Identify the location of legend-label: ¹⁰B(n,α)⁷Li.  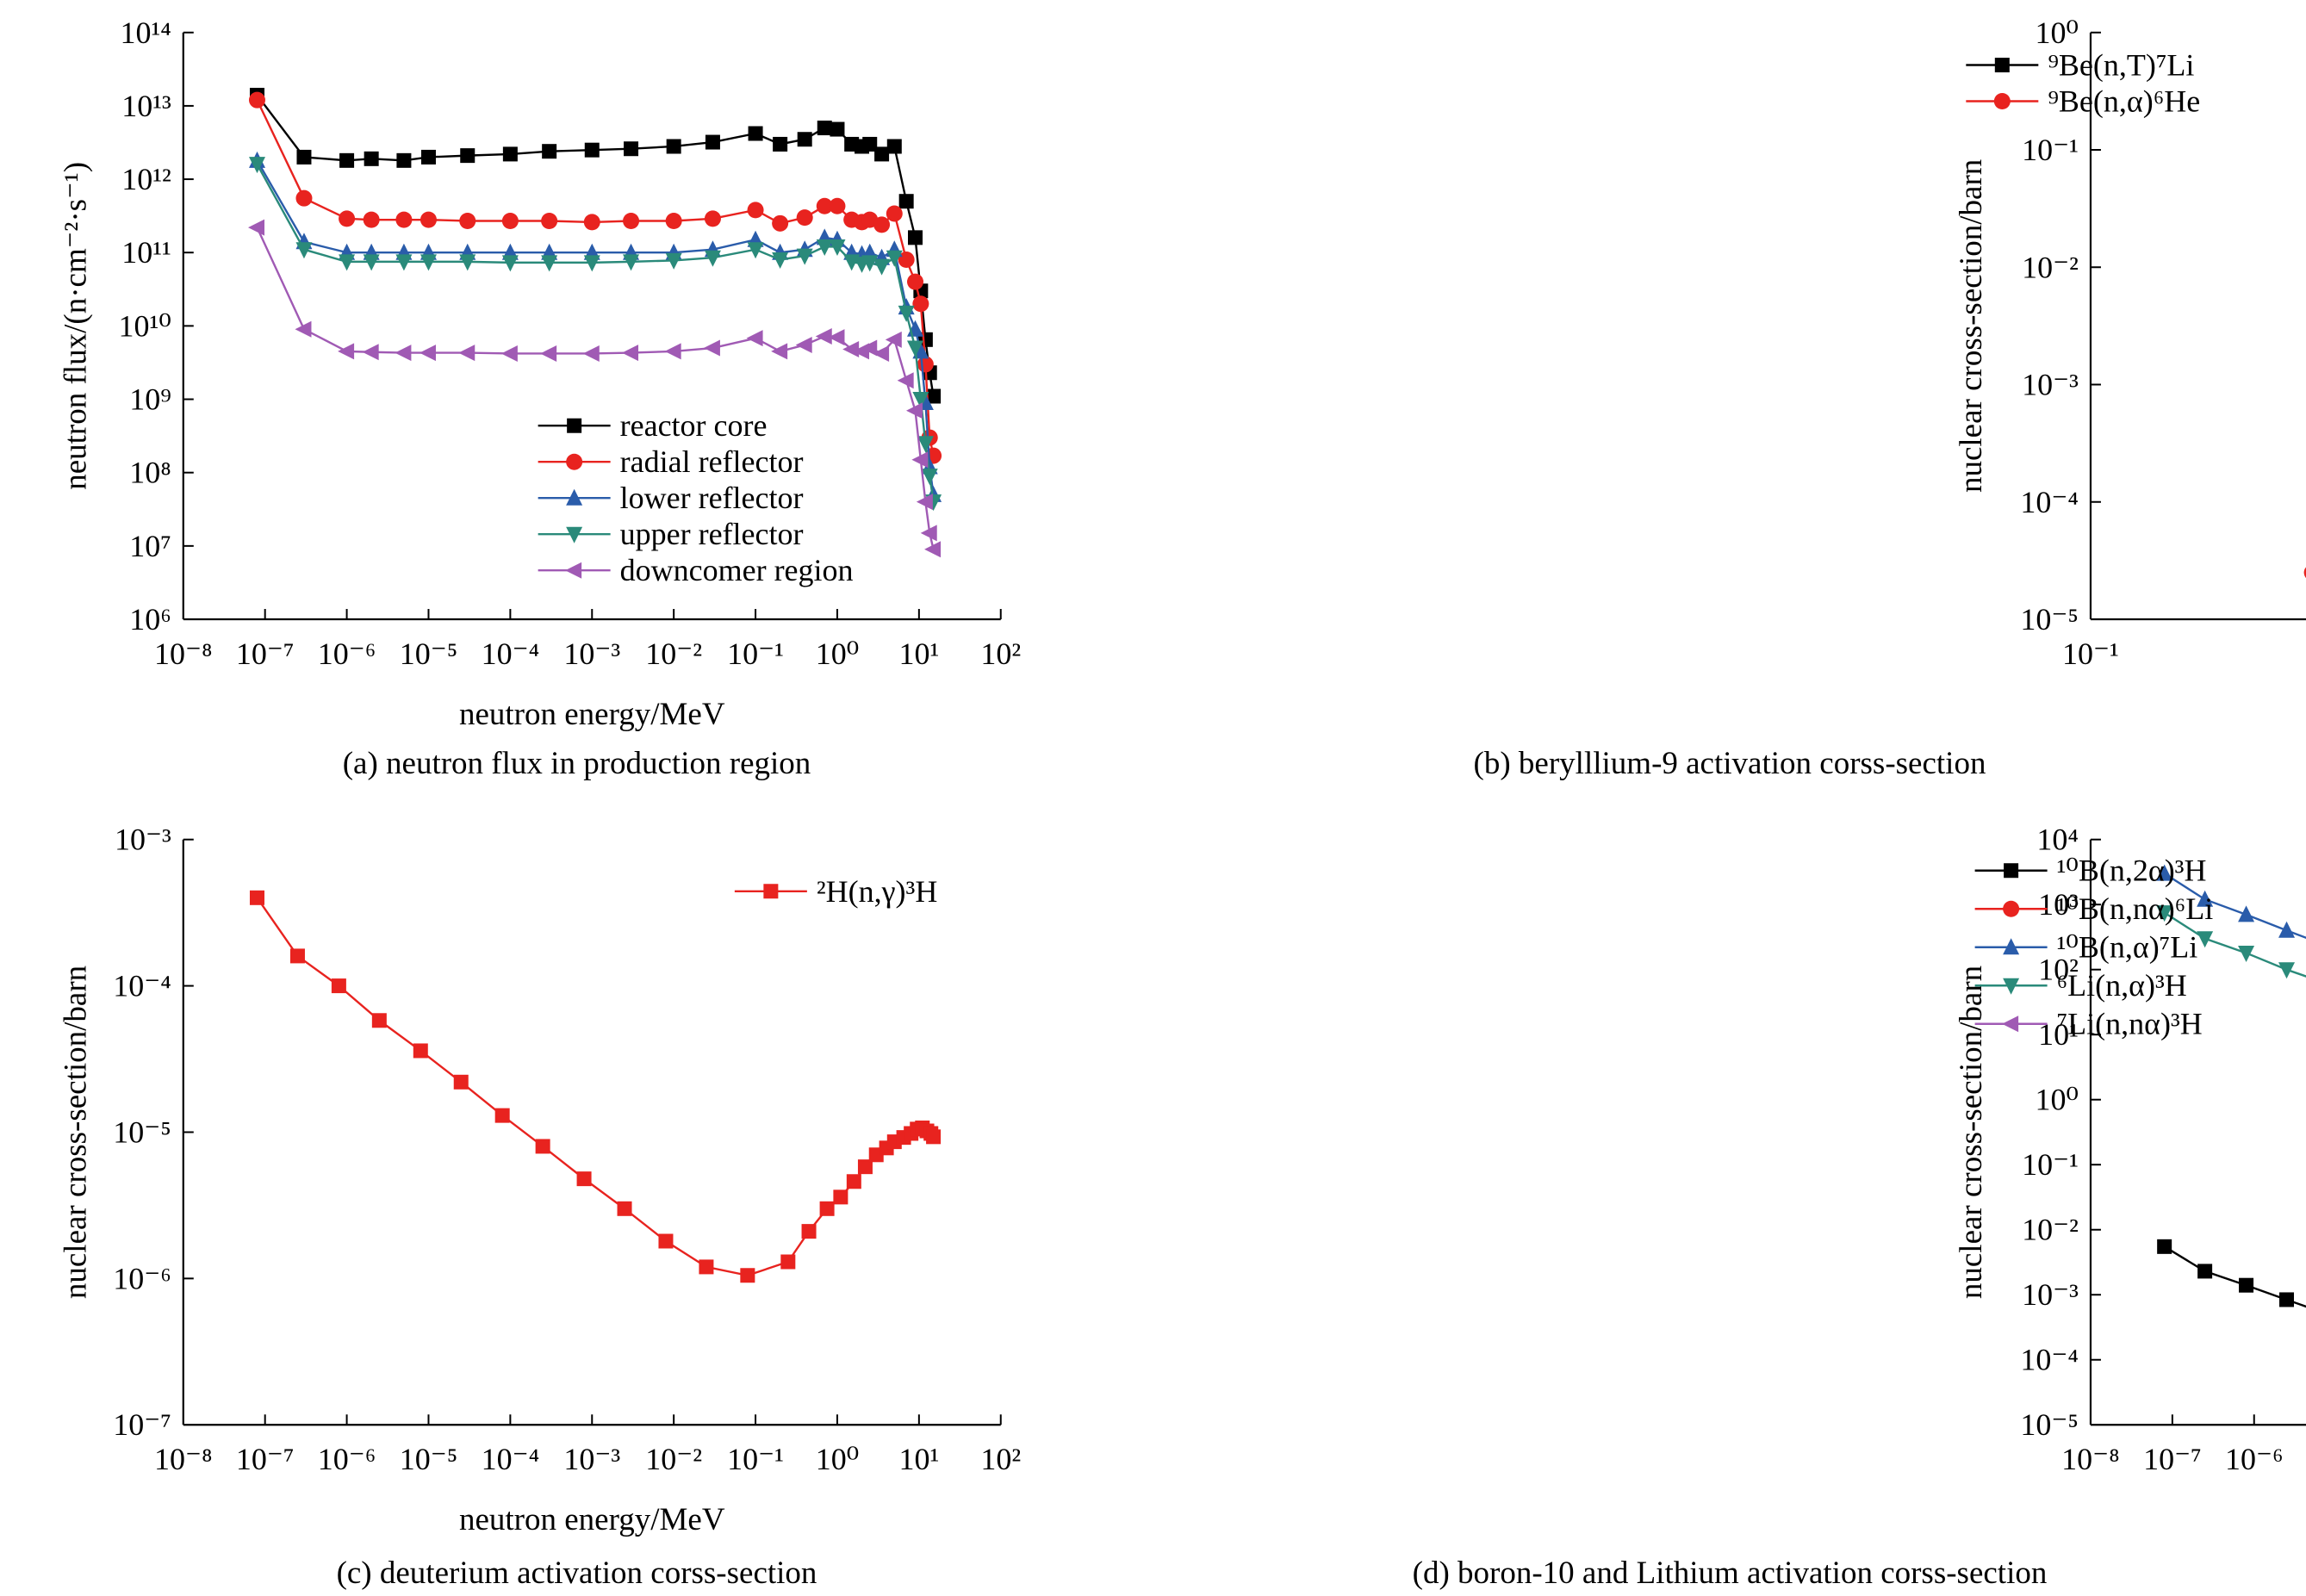
(2127, 947).